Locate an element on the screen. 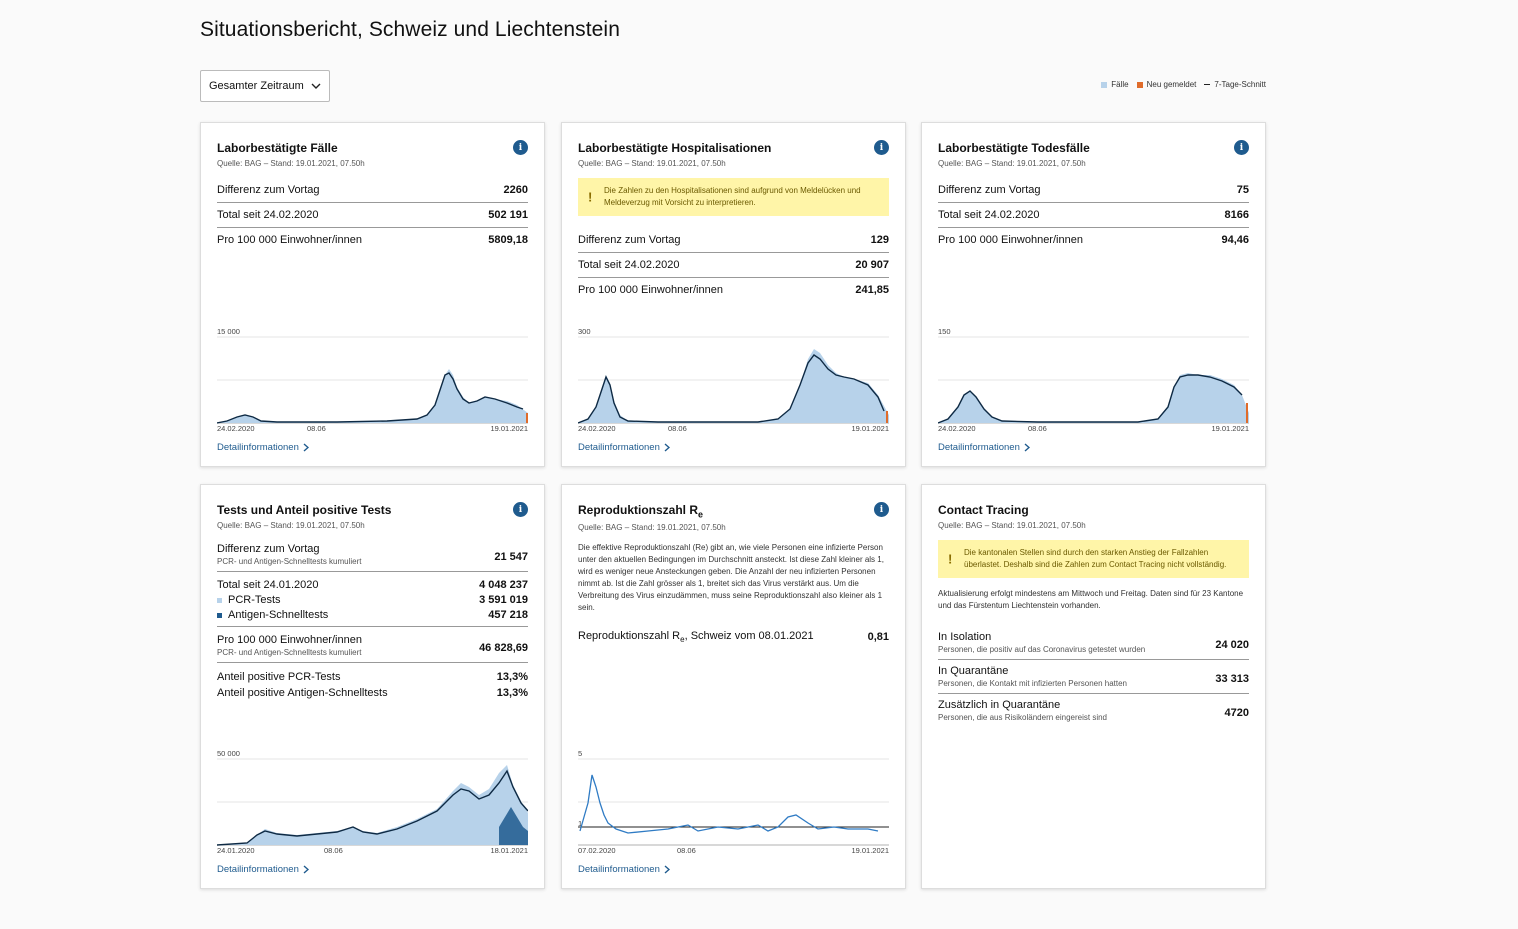 Image resolution: width=1518 pixels, height=929 pixels. cases-chart-svg is located at coordinates (372, 380).